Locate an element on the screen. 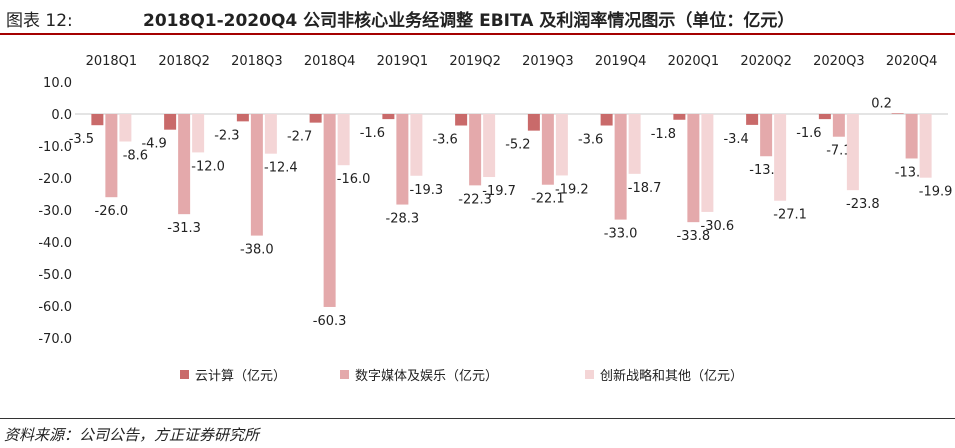 The width and height of the screenshot is (955, 448). y-tick-label: -20.0 is located at coordinates (55, 179).